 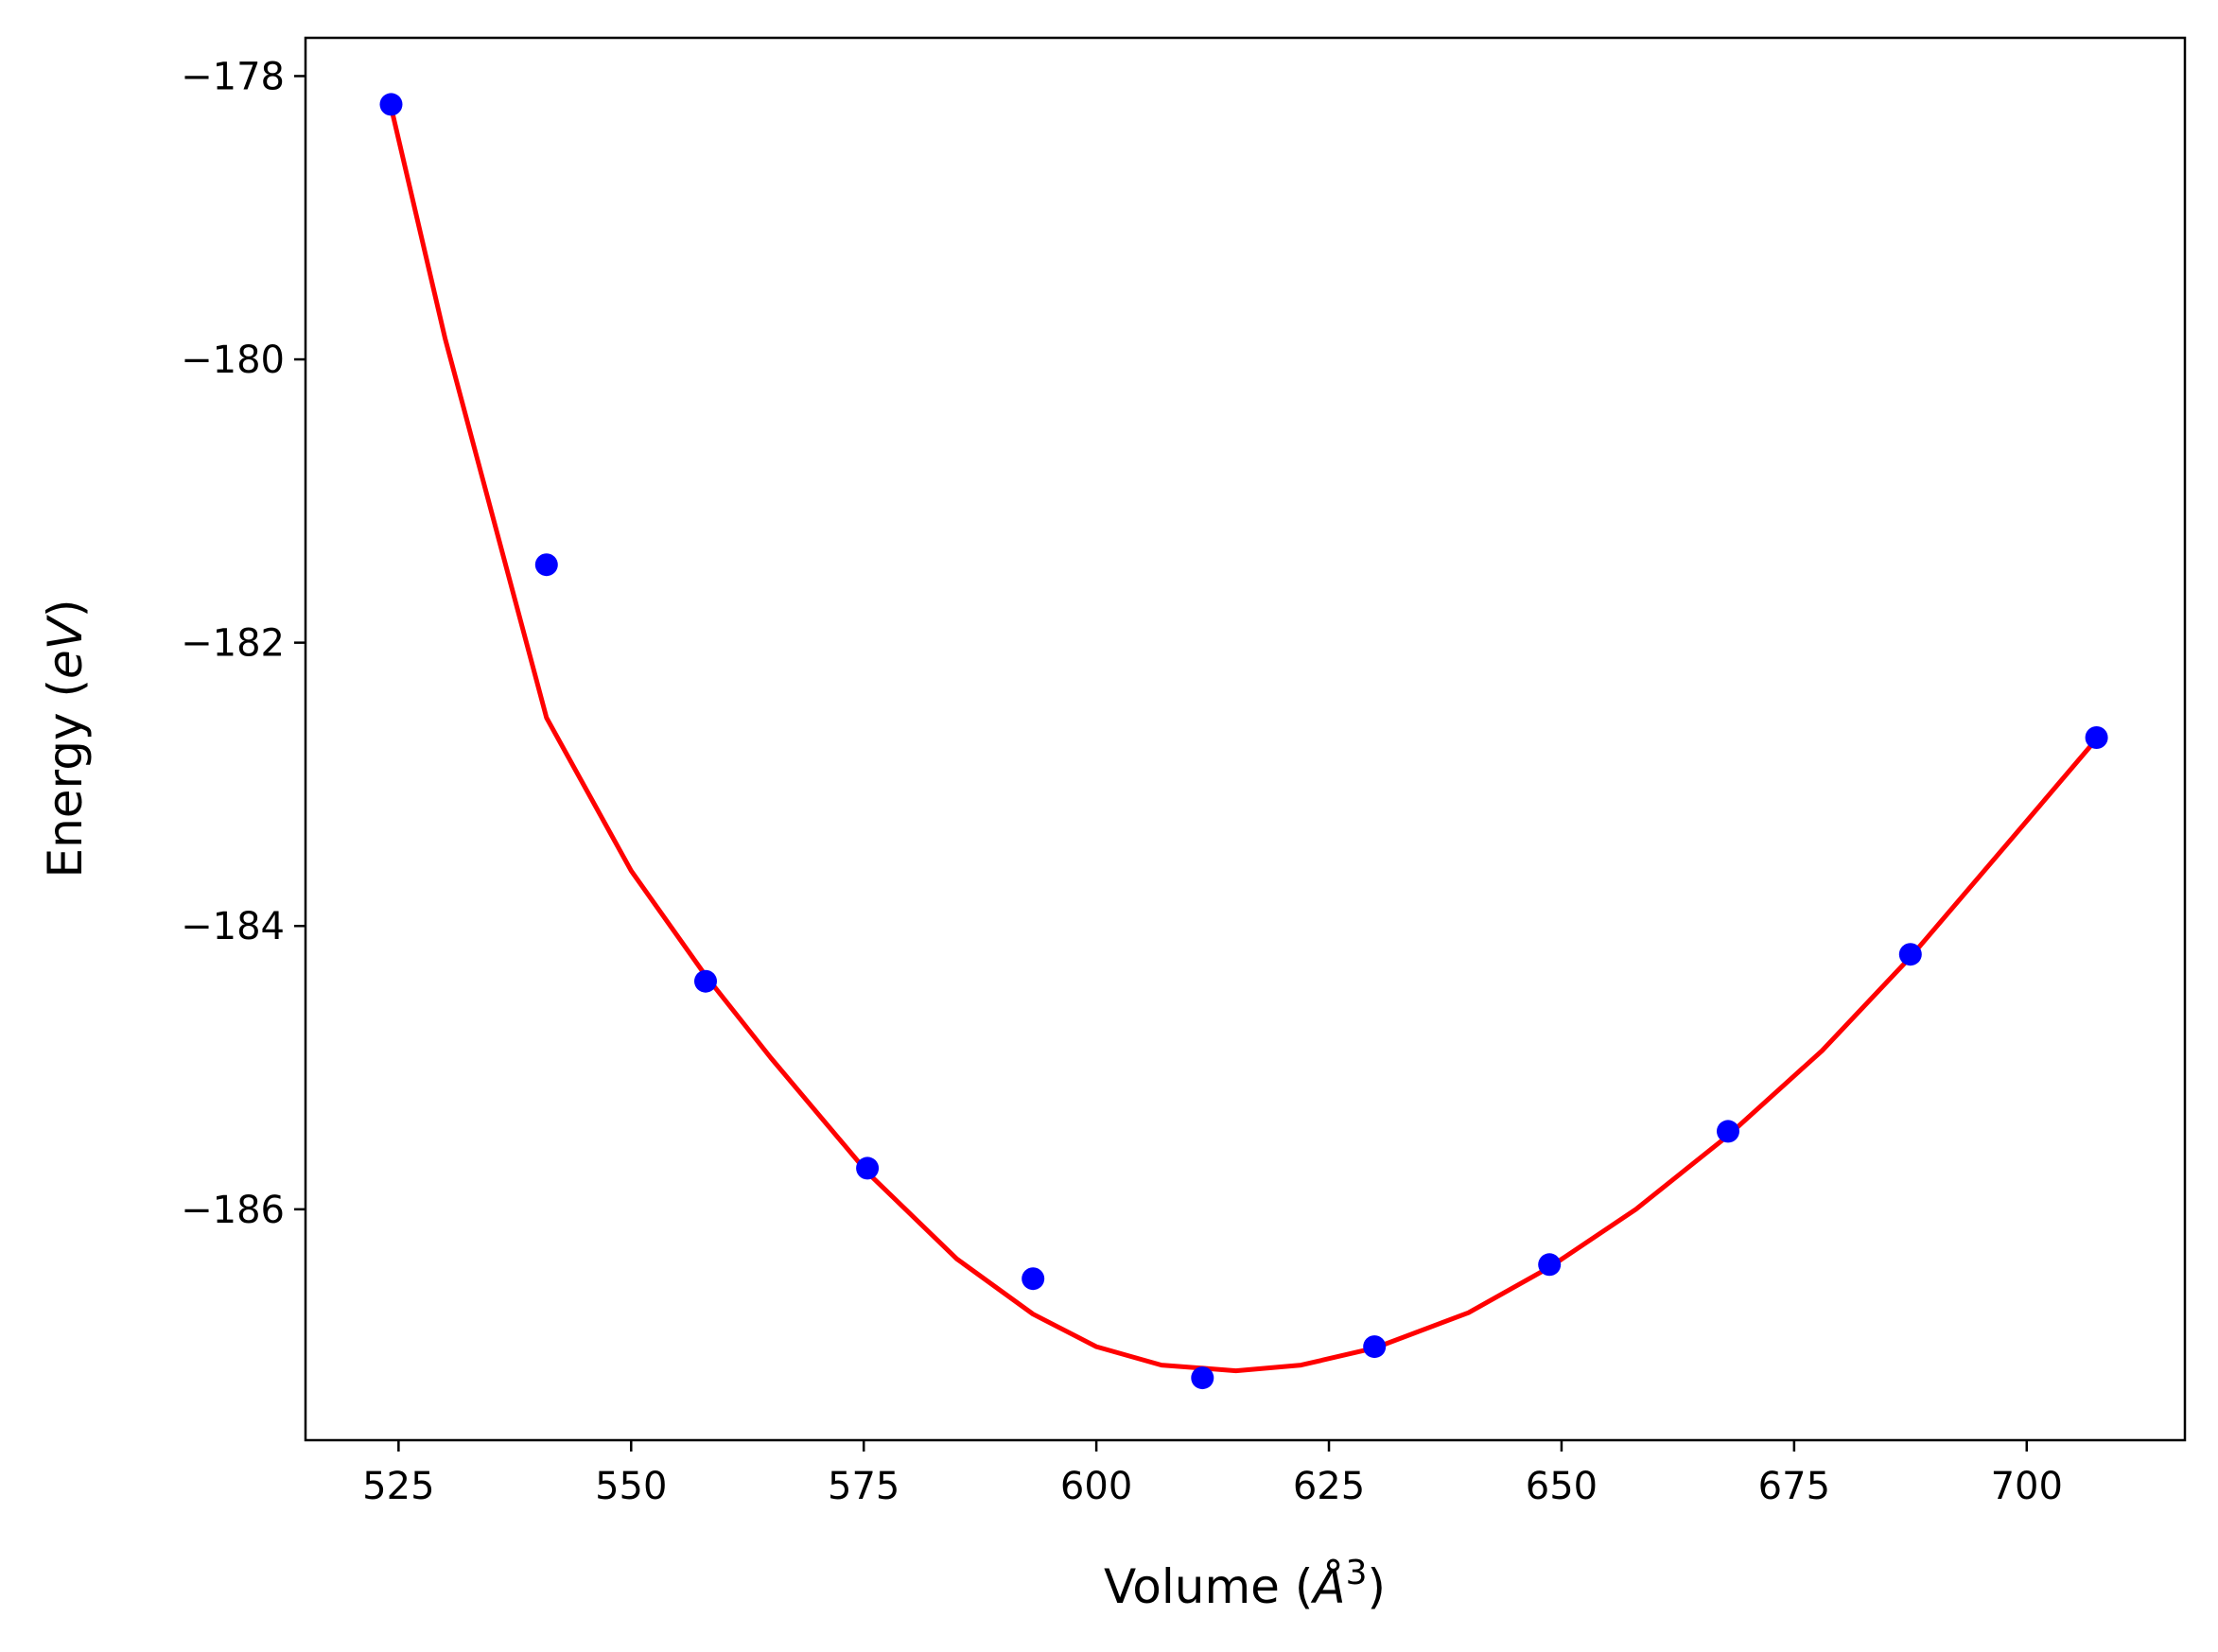 What do you see at coordinates (1245, 1584) in the screenshot?
I see `x-axis-title: Volume (Å3)` at bounding box center [1245, 1584].